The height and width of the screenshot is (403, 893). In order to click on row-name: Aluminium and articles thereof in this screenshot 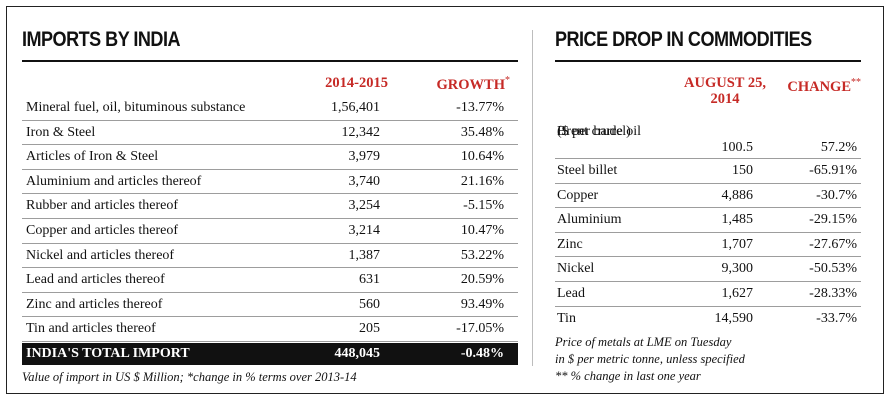, I will do `click(114, 181)`.